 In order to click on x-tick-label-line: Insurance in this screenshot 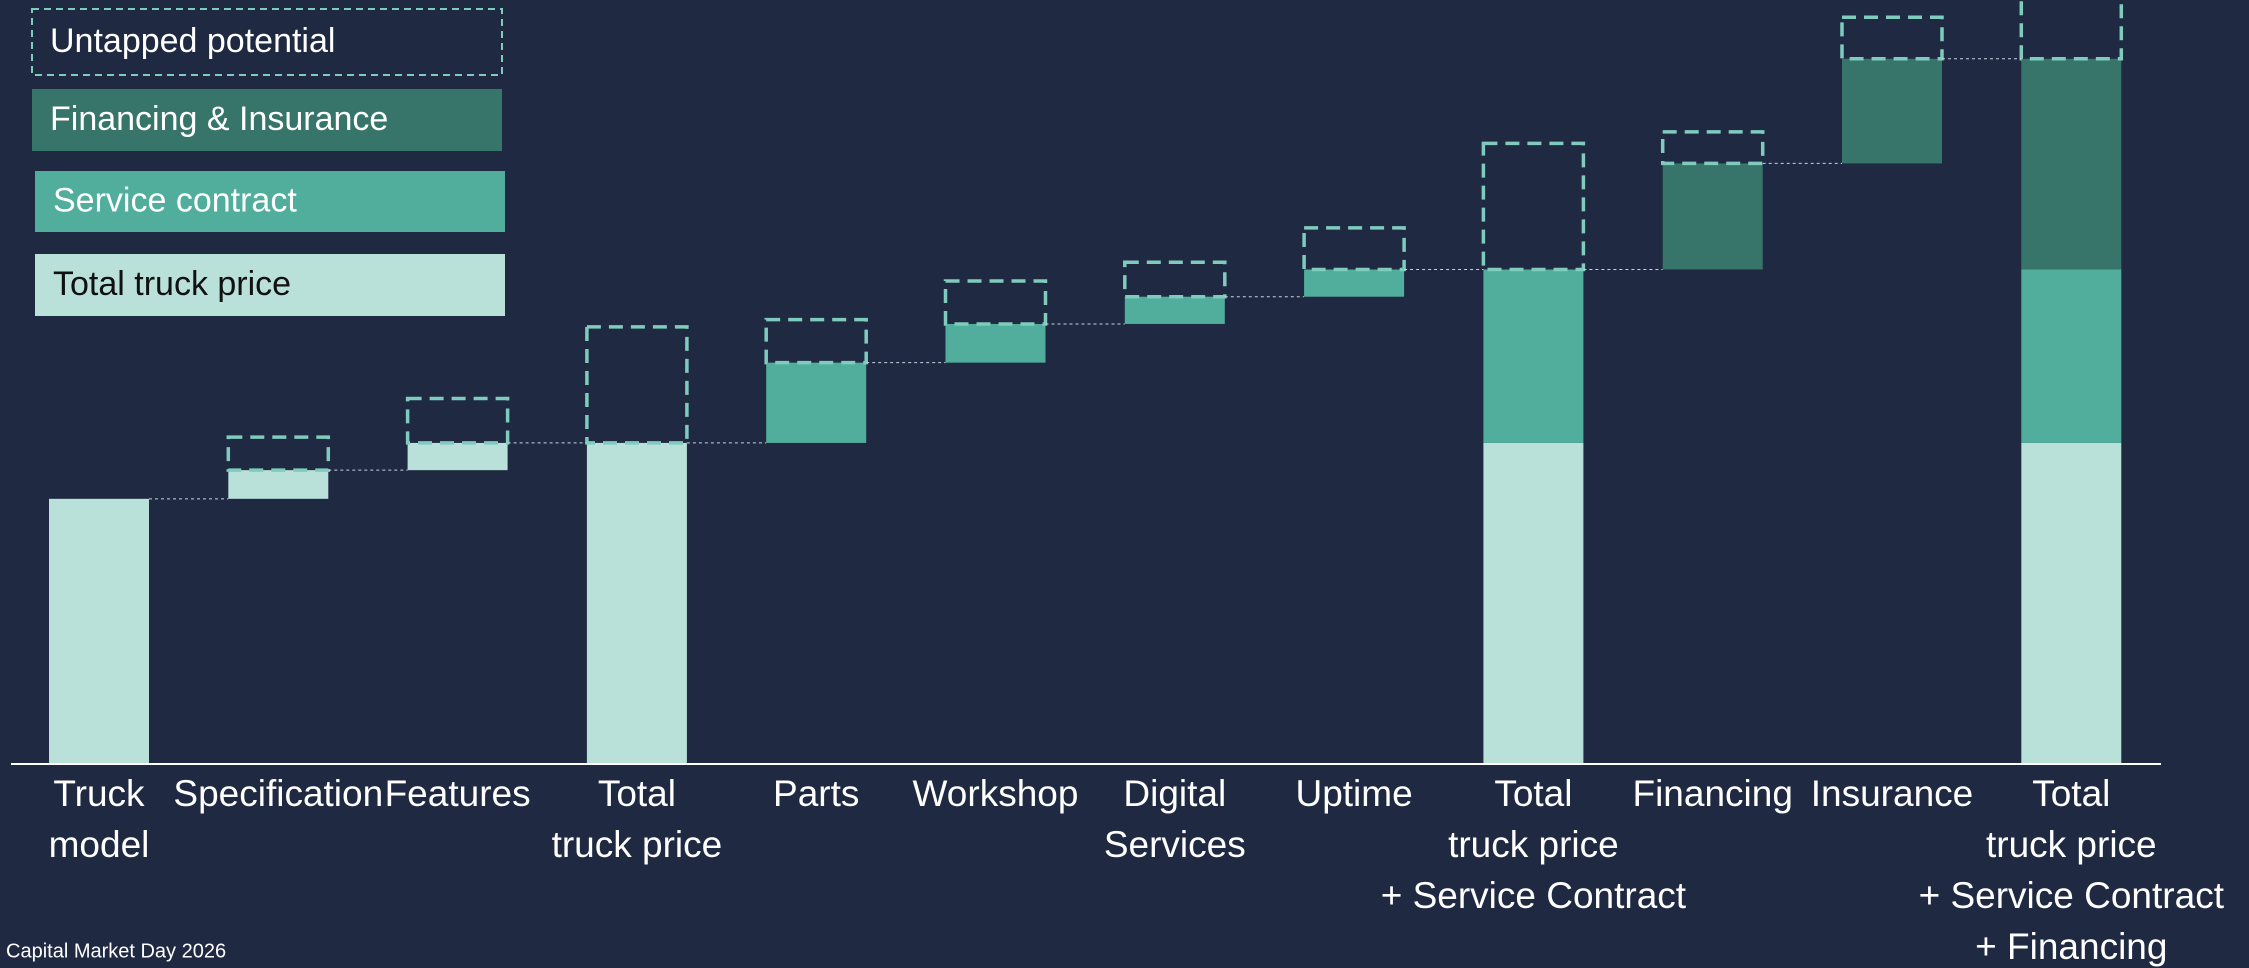, I will do `click(1892, 793)`.